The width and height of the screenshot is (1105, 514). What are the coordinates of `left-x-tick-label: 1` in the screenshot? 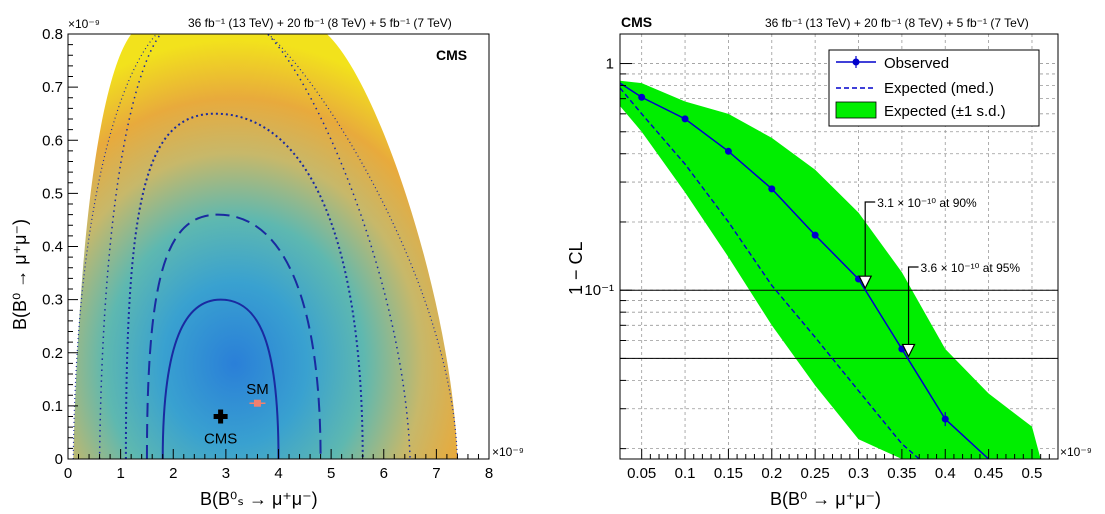 It's located at (120, 473).